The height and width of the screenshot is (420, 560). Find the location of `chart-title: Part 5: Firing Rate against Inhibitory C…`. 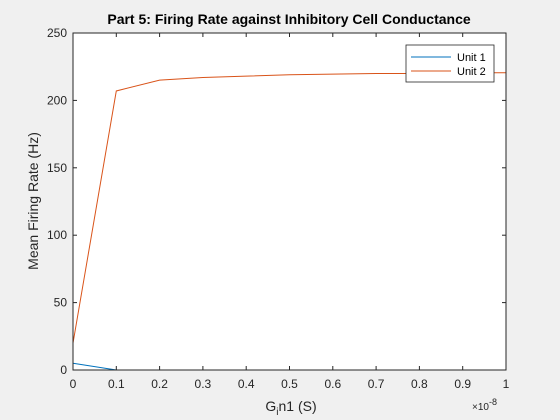

chart-title: Part 5: Firing Rate against Inhibitory C… is located at coordinates (288, 19).